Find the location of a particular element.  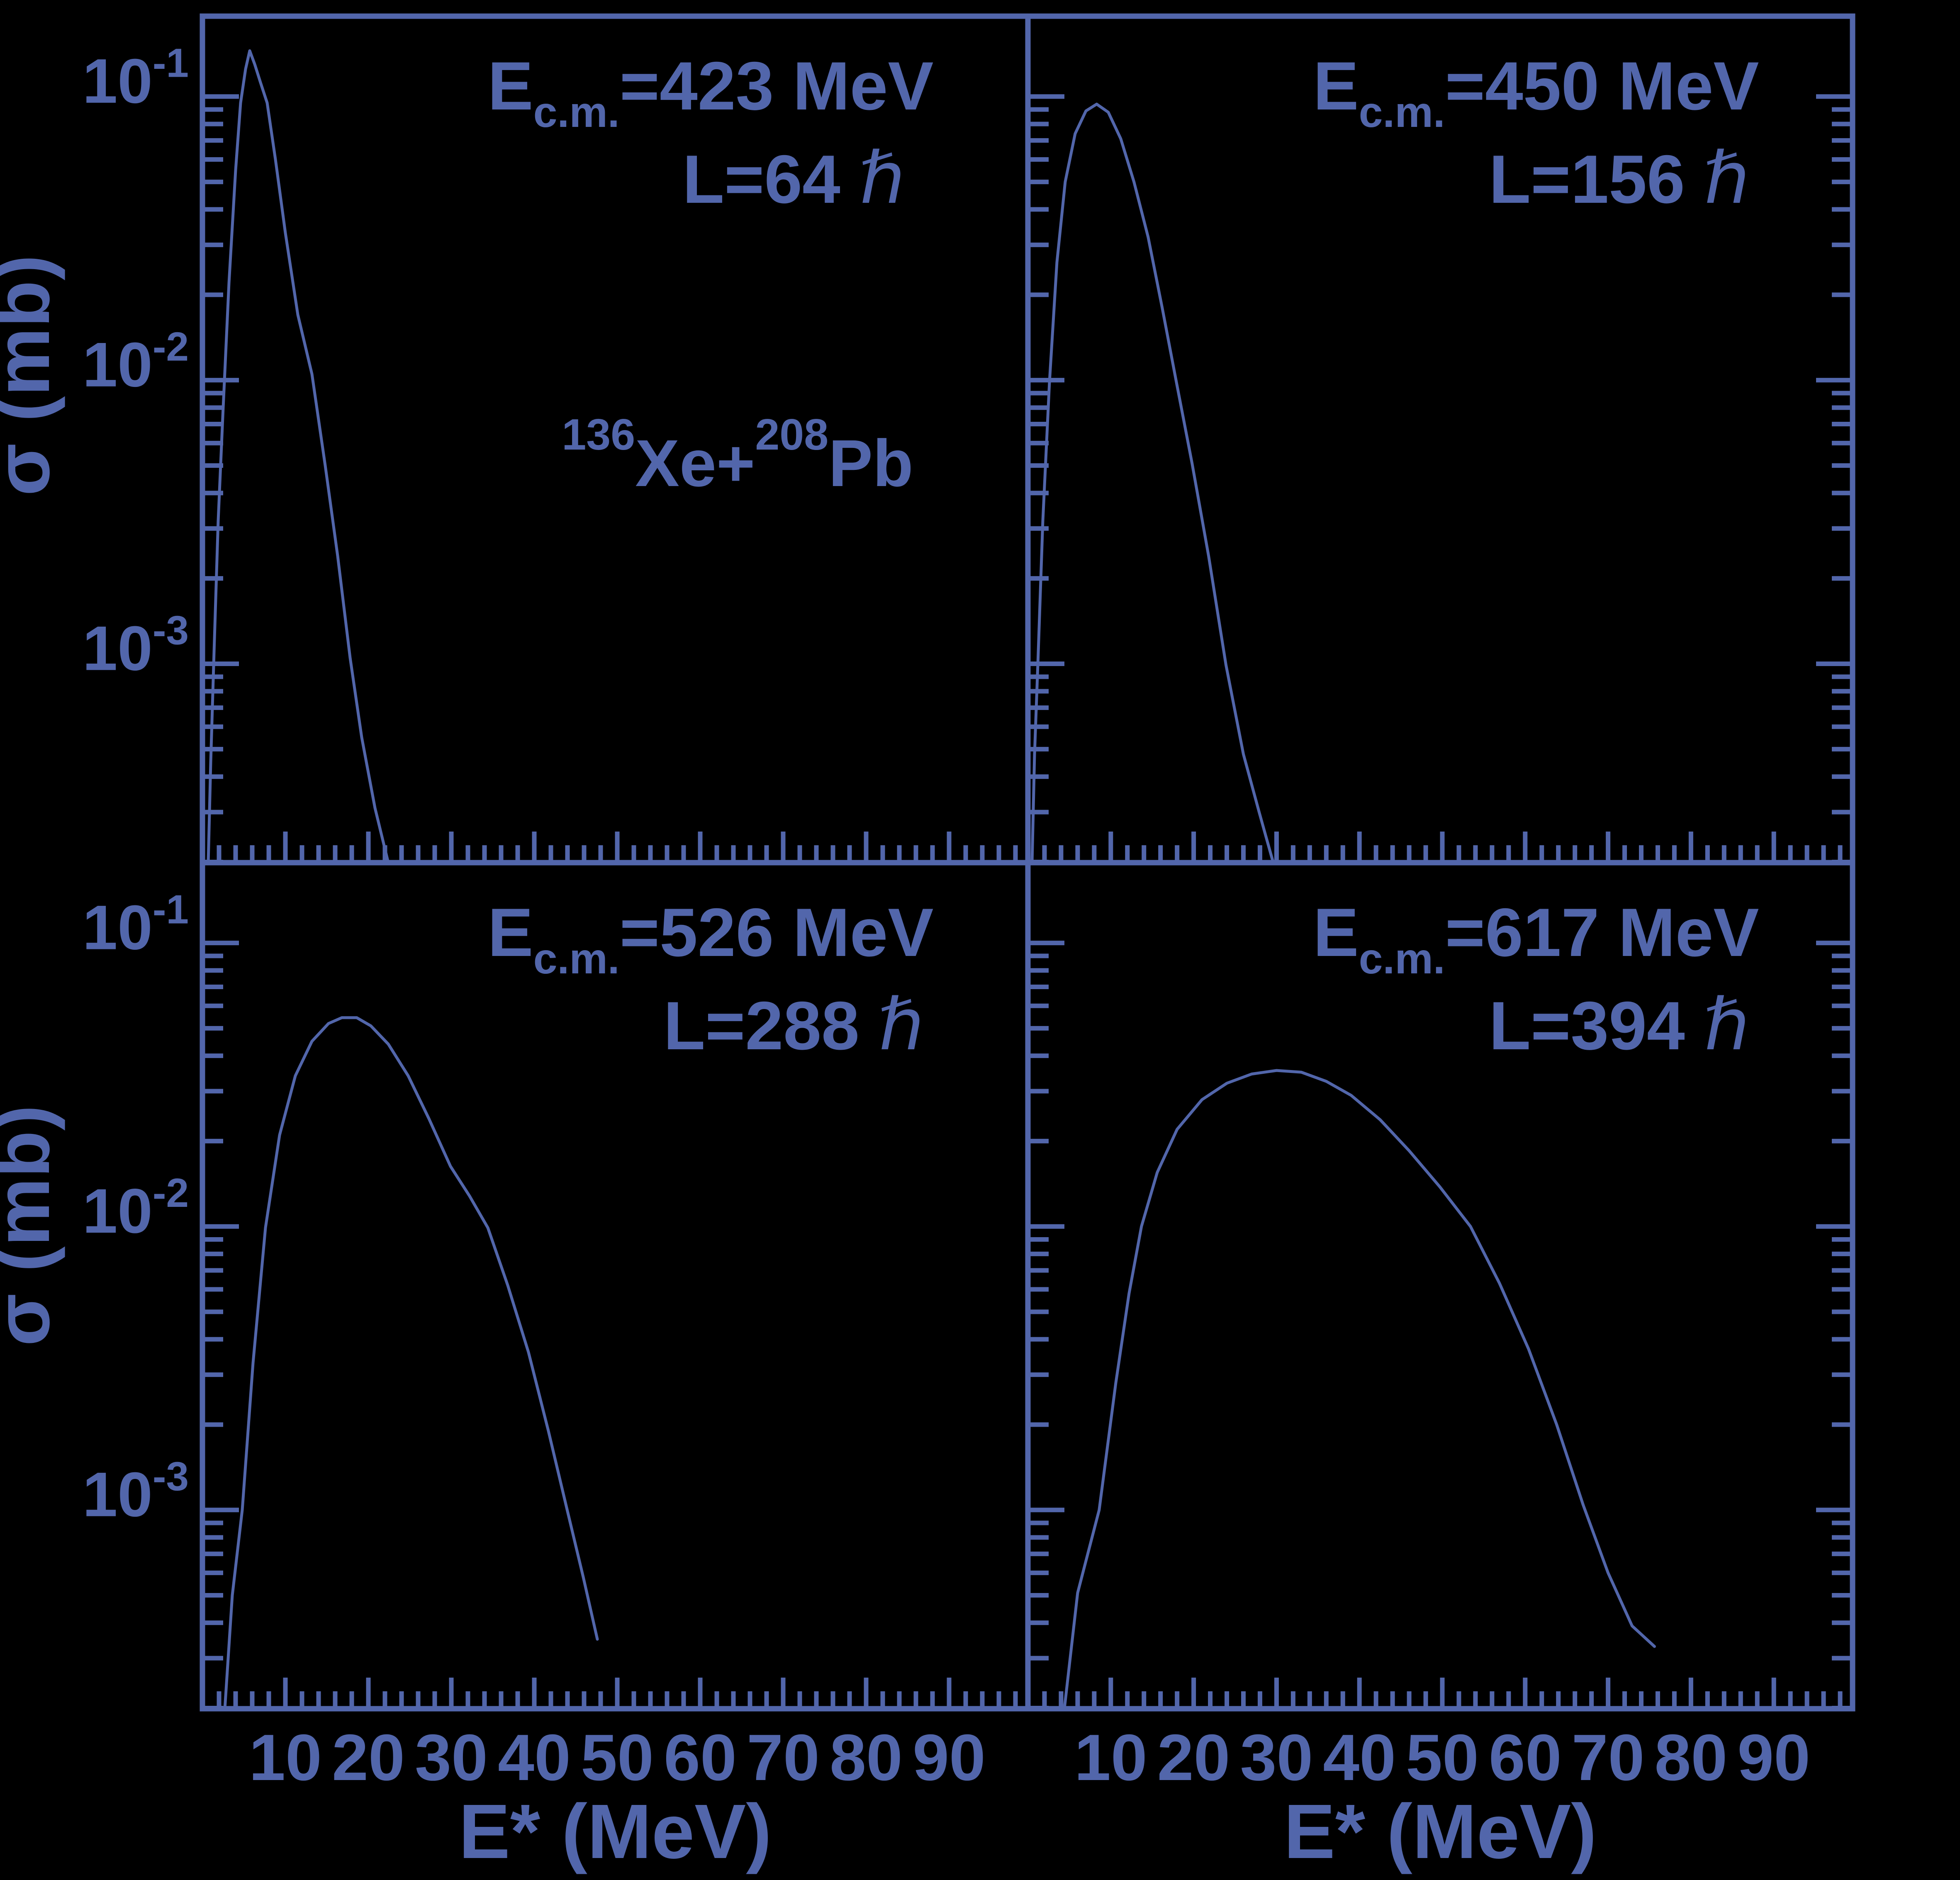

panel-title-ecm-bottom-right: Ec.m.=617 MeV is located at coordinates (1536, 938).